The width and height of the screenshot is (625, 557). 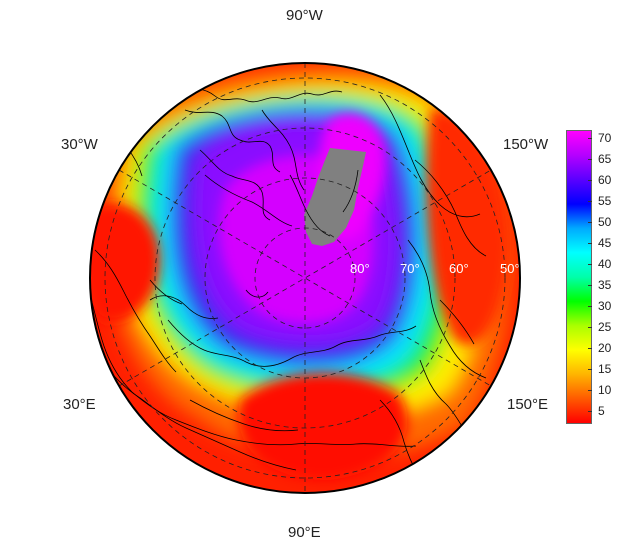 I want to click on coastline-siberia, so click(x=292, y=343).